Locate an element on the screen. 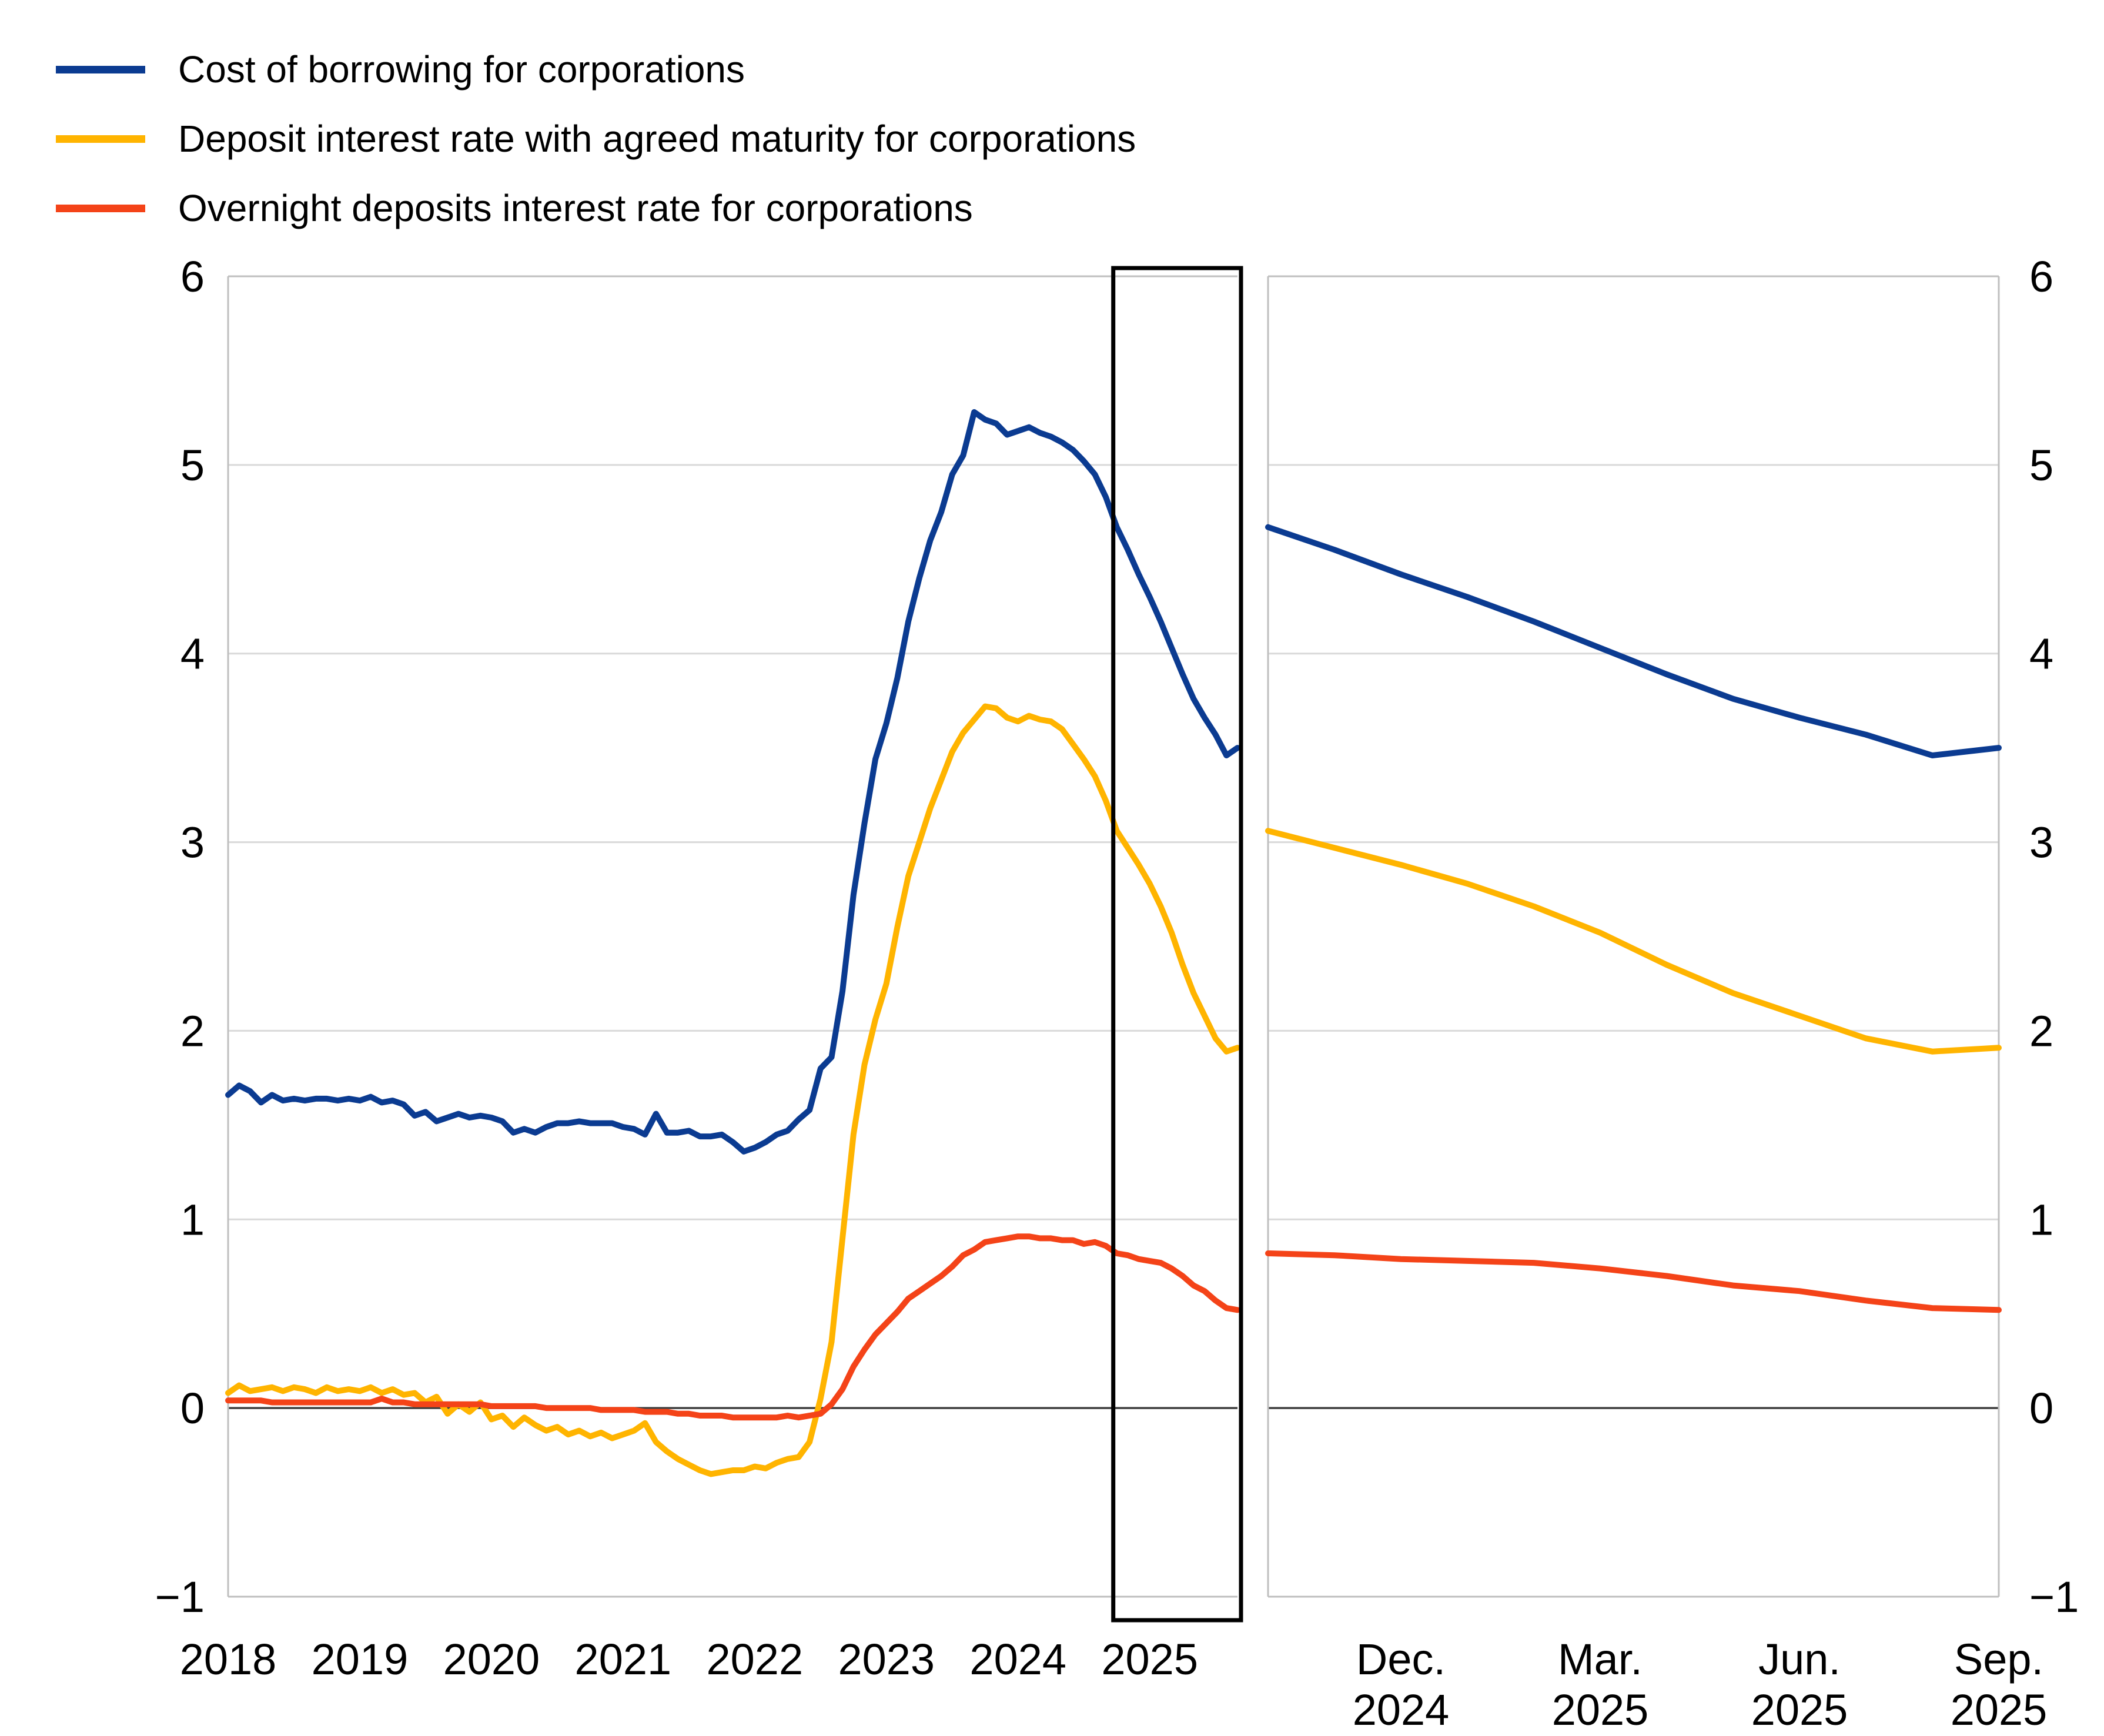 This screenshot has height=1736, width=2104. x-axis-month-label: Sep. 2025 is located at coordinates (1999, 1684).